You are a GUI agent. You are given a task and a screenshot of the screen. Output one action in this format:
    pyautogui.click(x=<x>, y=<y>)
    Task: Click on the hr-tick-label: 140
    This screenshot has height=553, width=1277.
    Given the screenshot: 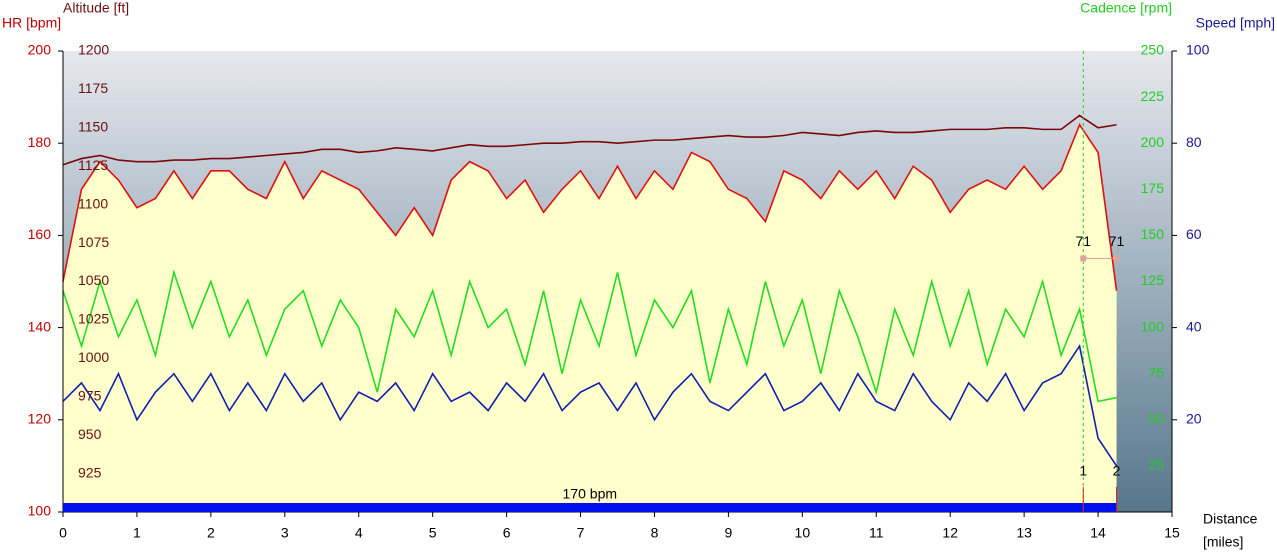 What is the action you would take?
    pyautogui.click(x=40, y=326)
    